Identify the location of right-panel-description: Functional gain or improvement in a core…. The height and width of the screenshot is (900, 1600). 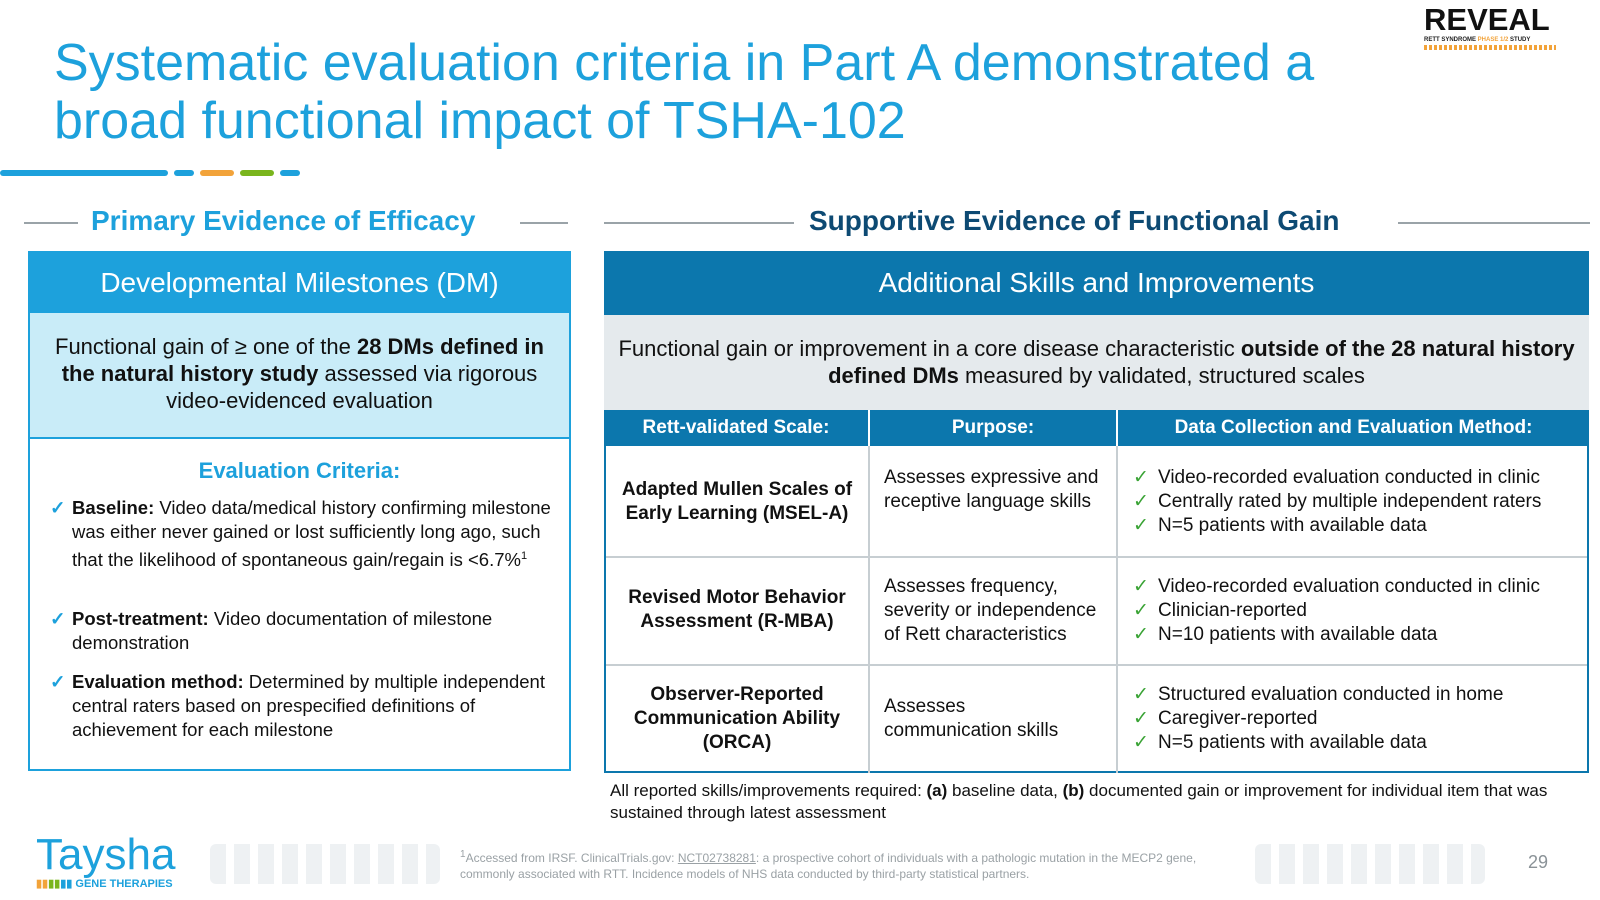
(1096, 362).